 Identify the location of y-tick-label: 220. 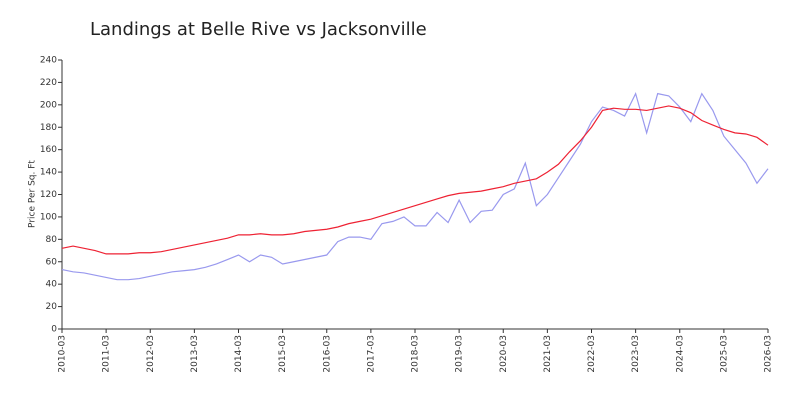
(48, 83).